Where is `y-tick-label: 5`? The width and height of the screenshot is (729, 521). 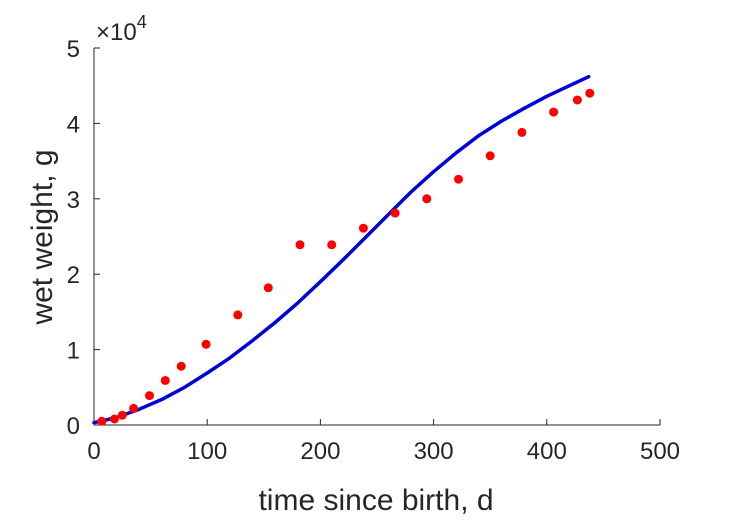
y-tick-label: 5 is located at coordinates (73, 49).